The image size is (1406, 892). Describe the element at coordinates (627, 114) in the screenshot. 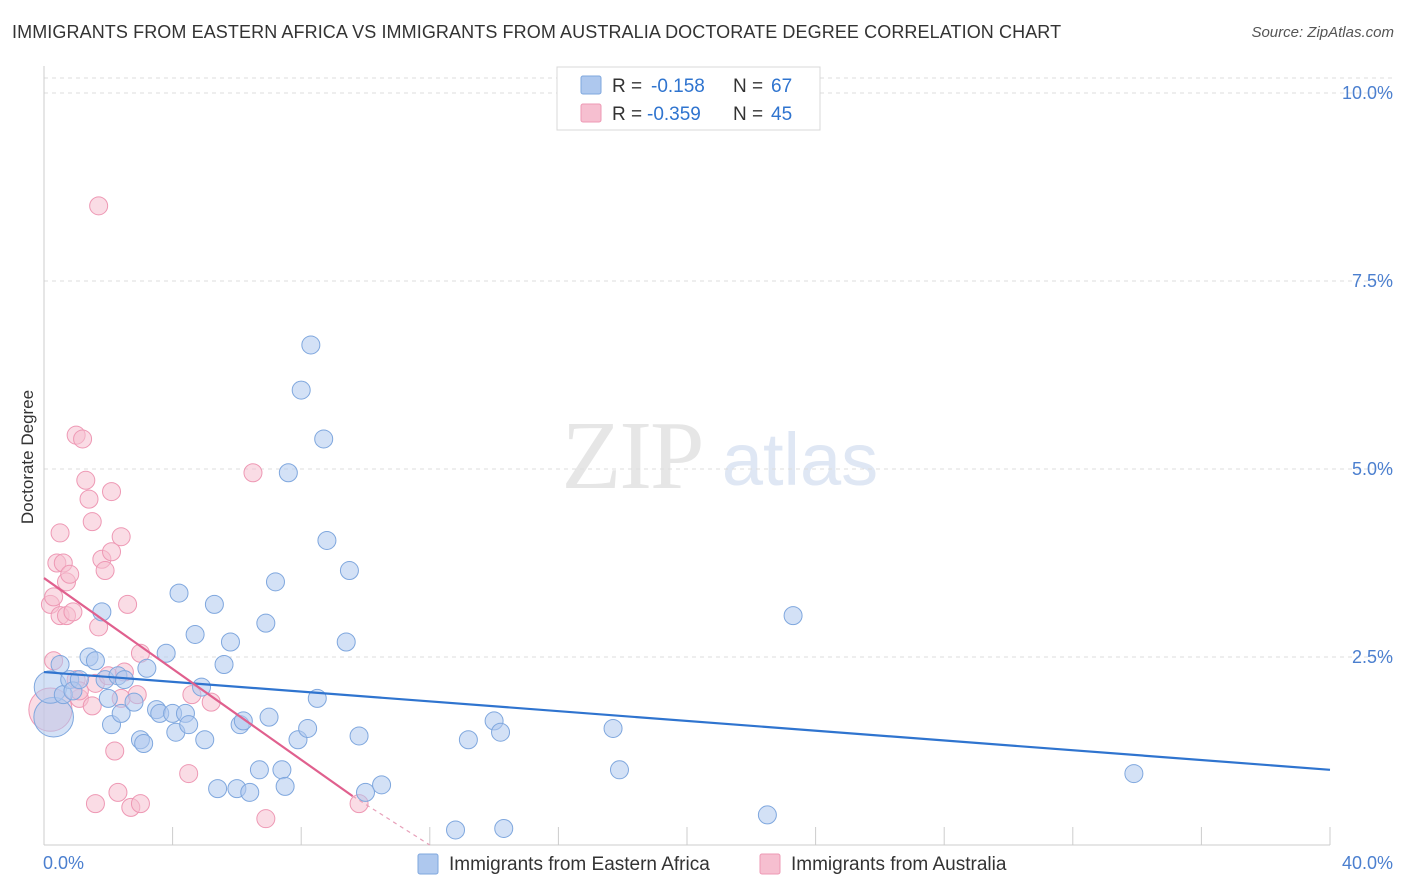

I see `stats-r-label-pink: R =` at that location.